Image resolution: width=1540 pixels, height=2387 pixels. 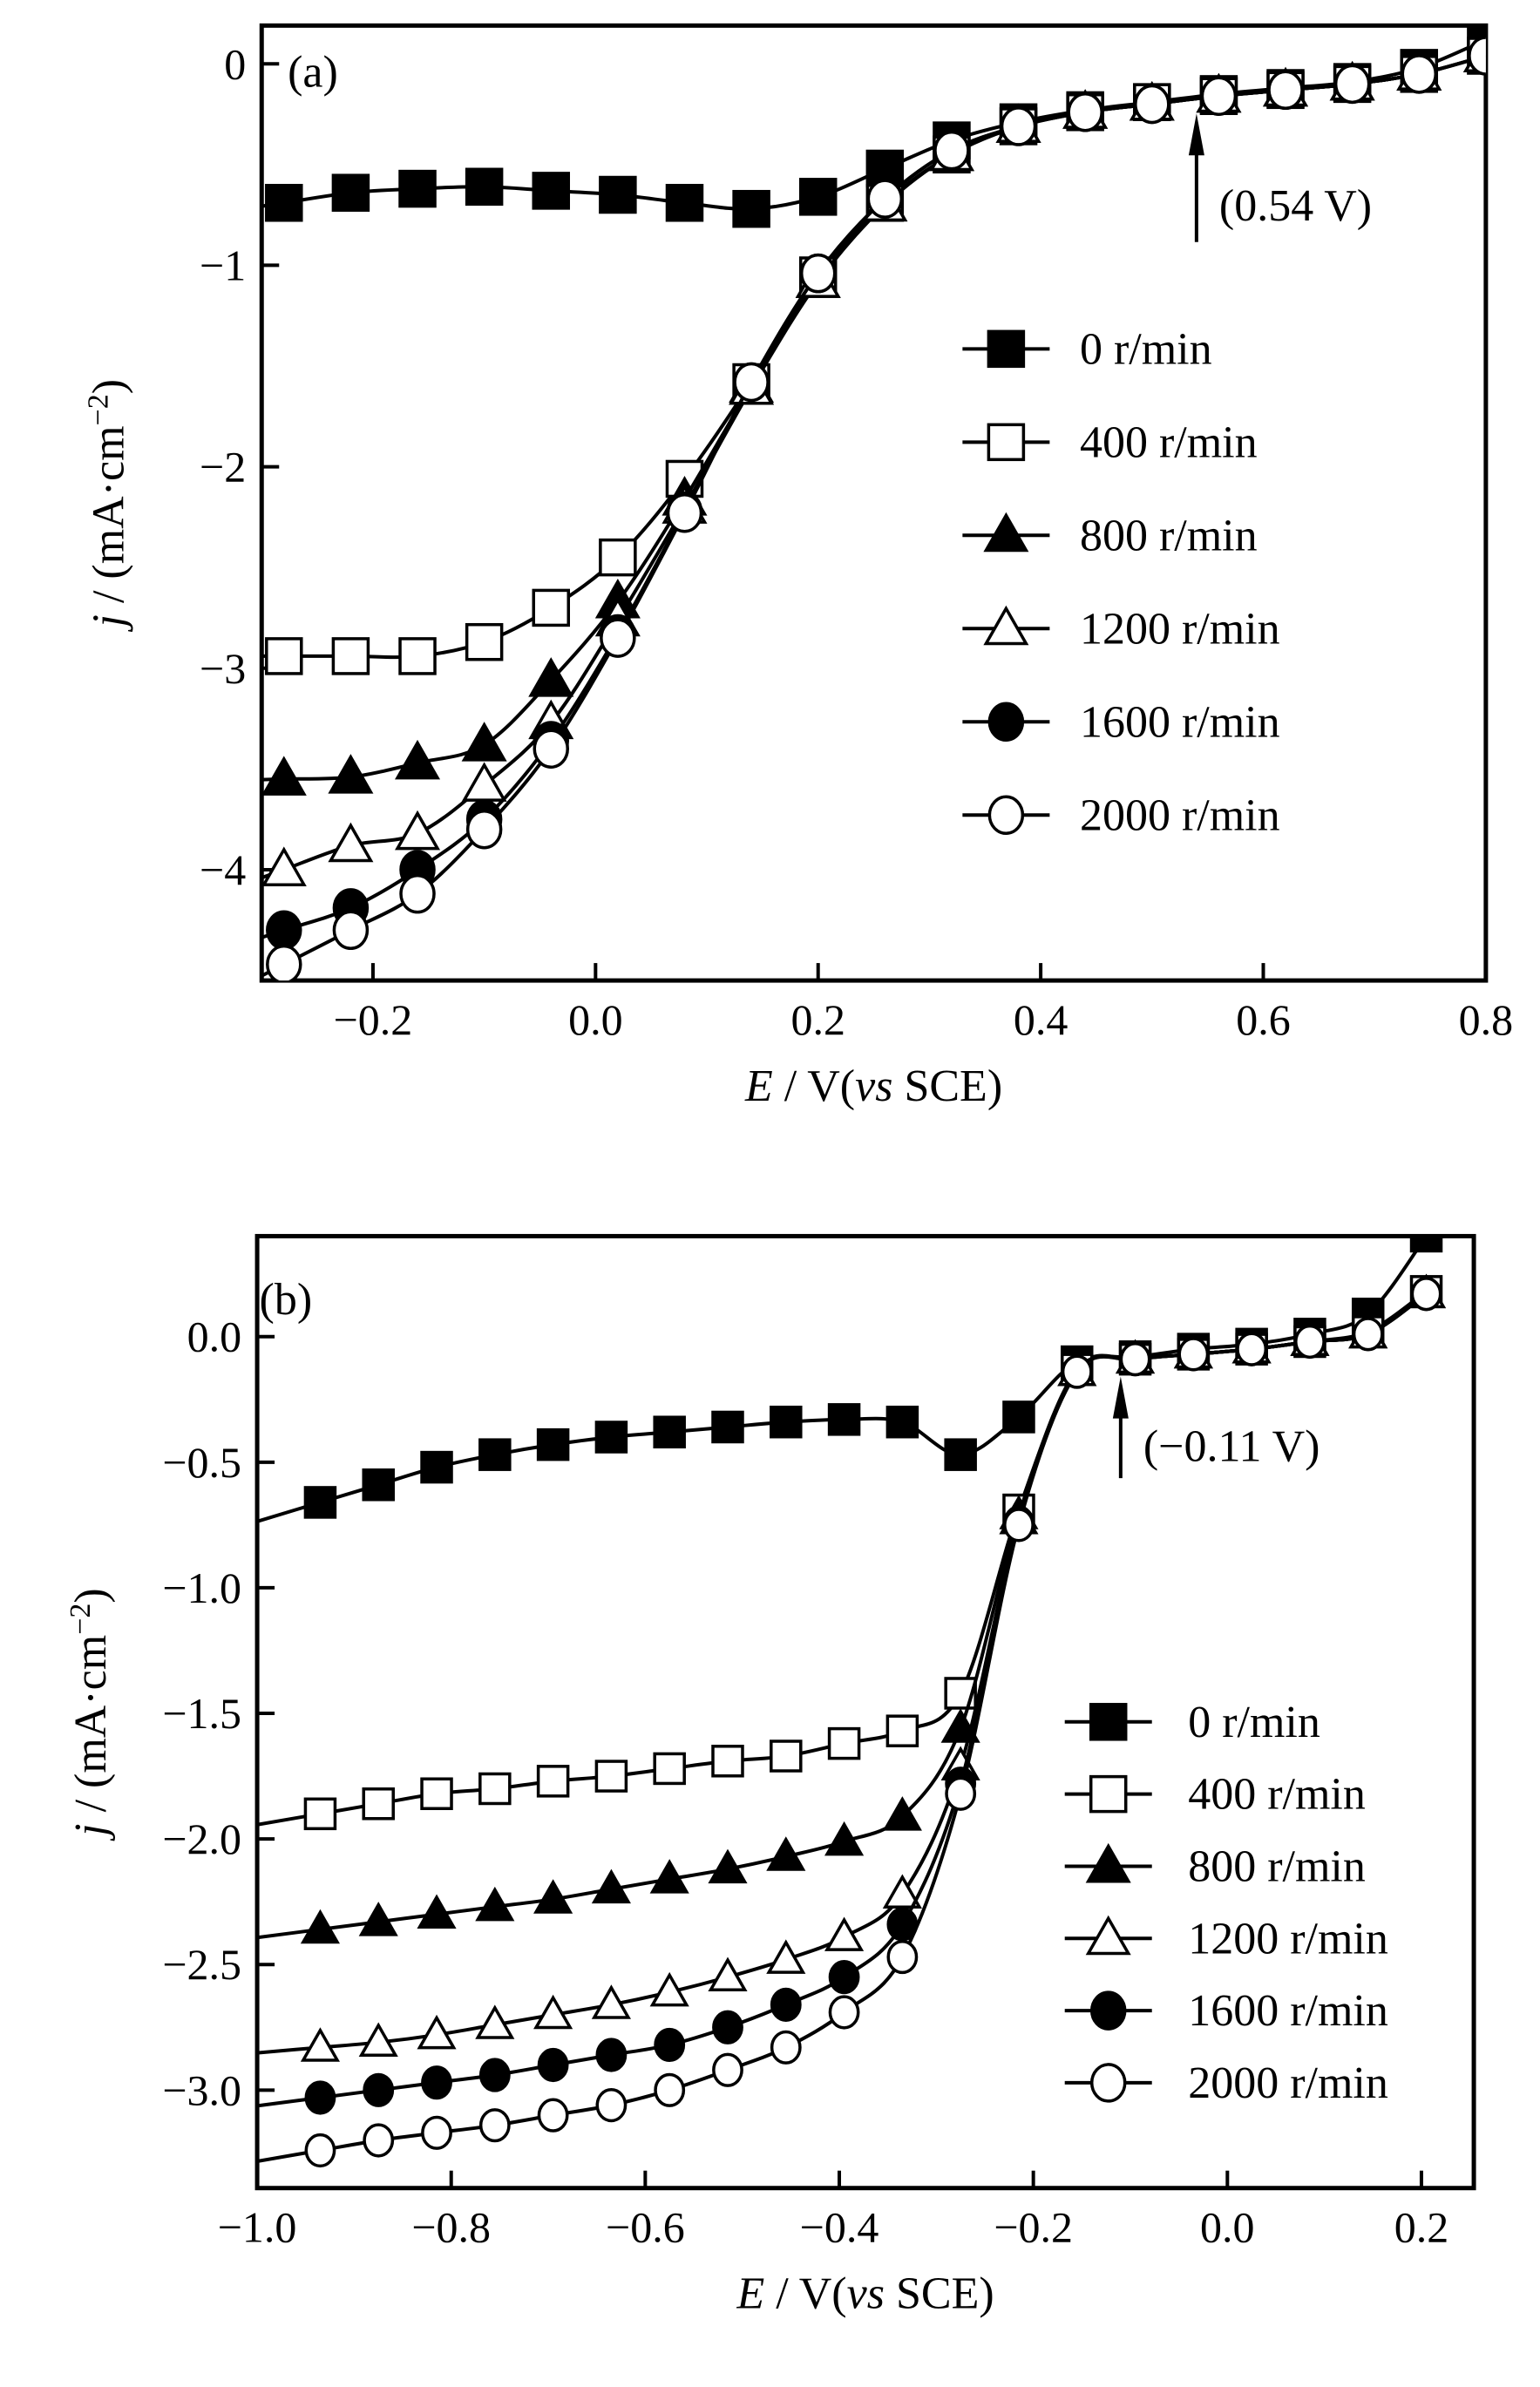 What do you see at coordinates (223, 869) in the screenshot?
I see `y-tick-label: −4` at bounding box center [223, 869].